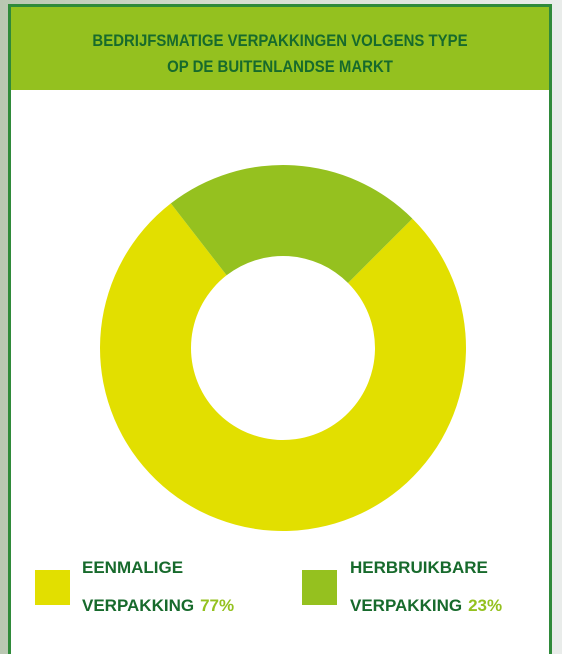 The image size is (562, 654). I want to click on donut-slice, so click(291, 224).